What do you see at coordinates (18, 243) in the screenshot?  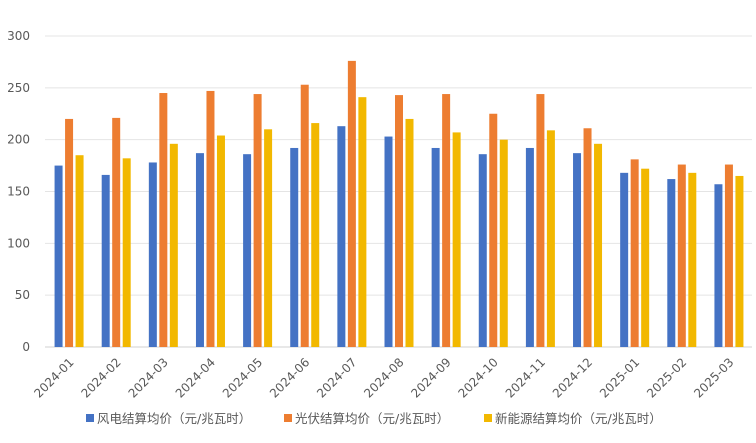 I see `y-tick-label: 100` at bounding box center [18, 243].